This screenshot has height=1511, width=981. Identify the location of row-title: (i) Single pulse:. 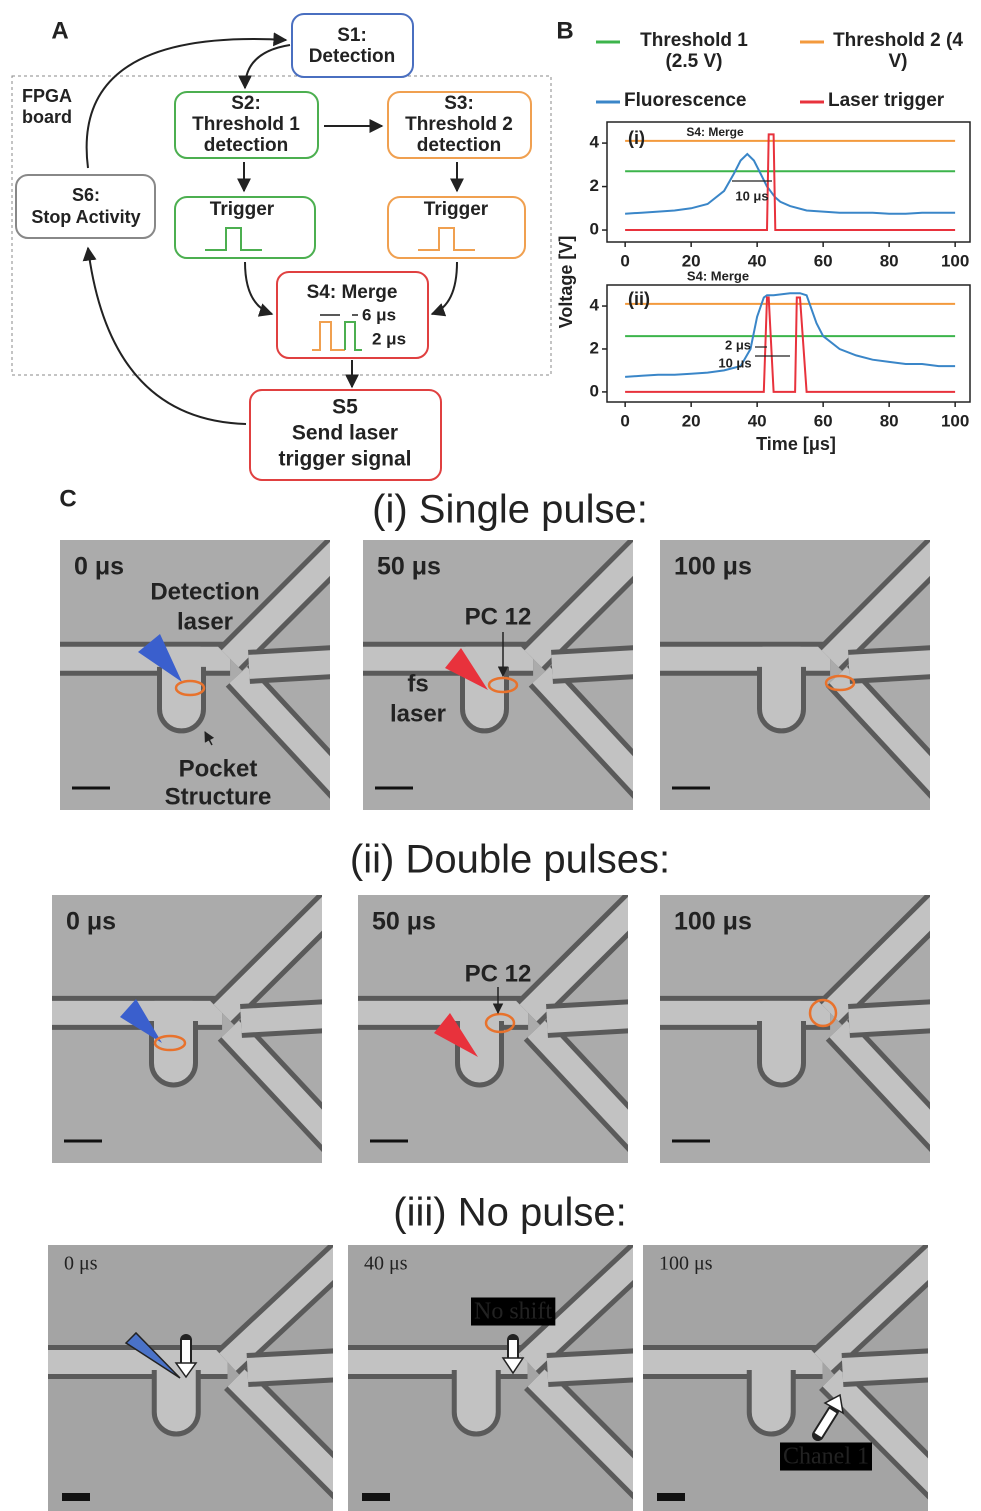
(510, 510).